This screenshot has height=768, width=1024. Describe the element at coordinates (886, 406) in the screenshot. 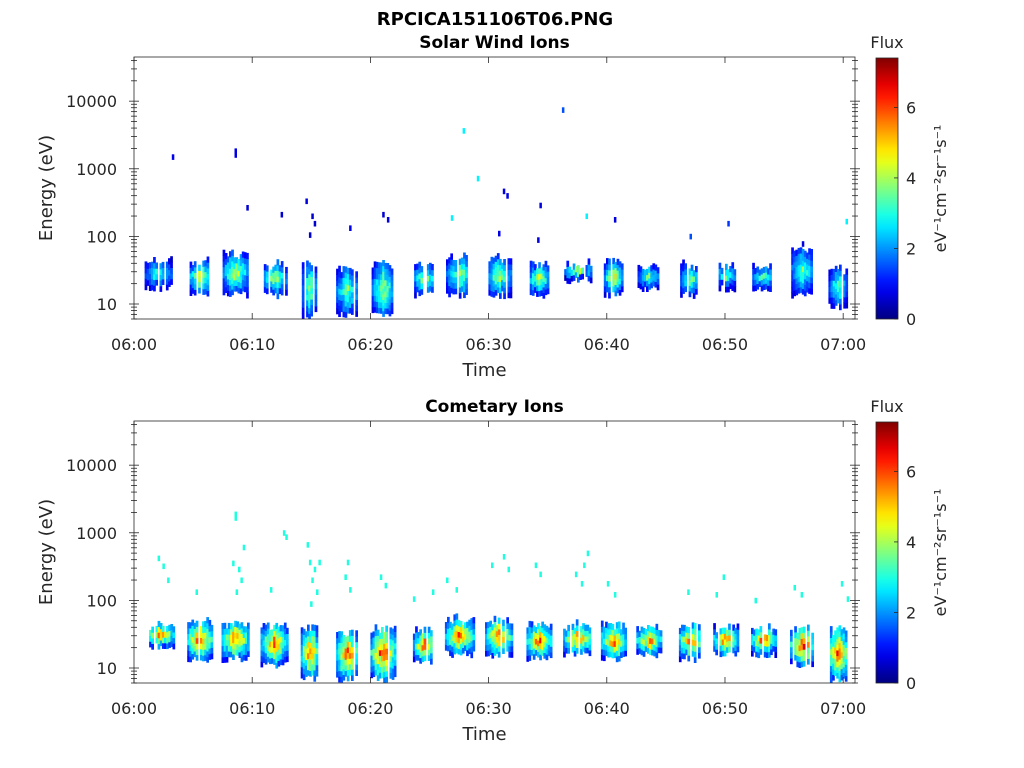

I see `colorbar-title: Flux` at that location.